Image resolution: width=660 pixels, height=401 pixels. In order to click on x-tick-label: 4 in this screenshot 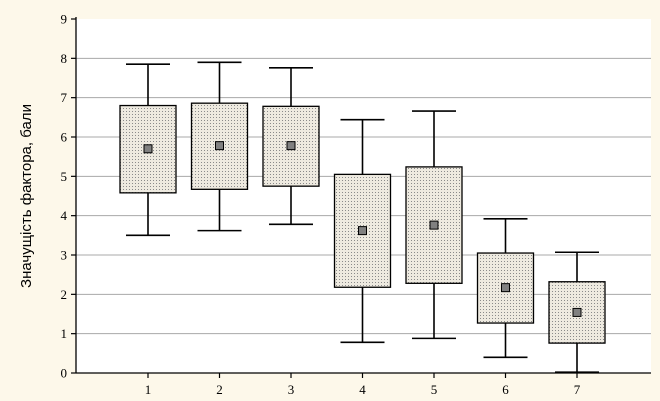, I will do `click(362, 389)`.